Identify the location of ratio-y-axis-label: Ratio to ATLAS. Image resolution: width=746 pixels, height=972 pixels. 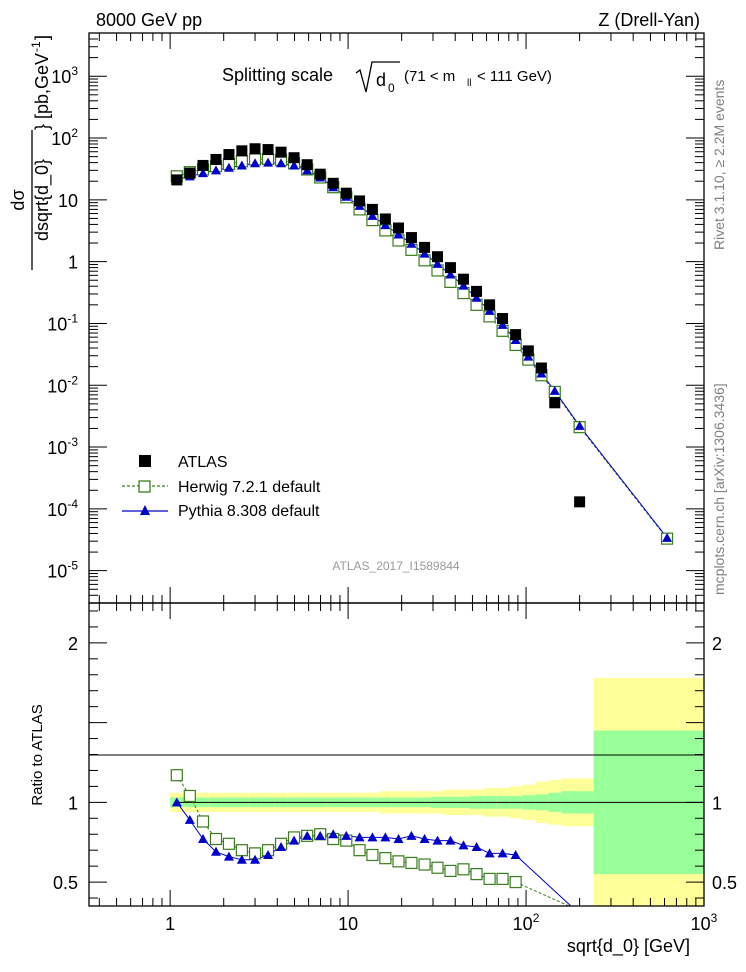
(37, 754).